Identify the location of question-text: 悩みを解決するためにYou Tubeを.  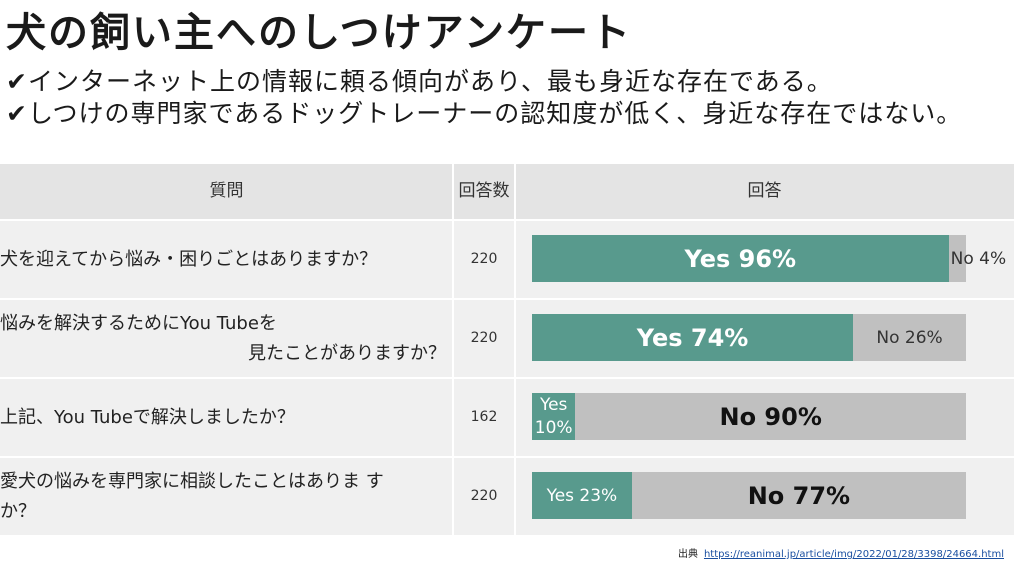
(138, 323).